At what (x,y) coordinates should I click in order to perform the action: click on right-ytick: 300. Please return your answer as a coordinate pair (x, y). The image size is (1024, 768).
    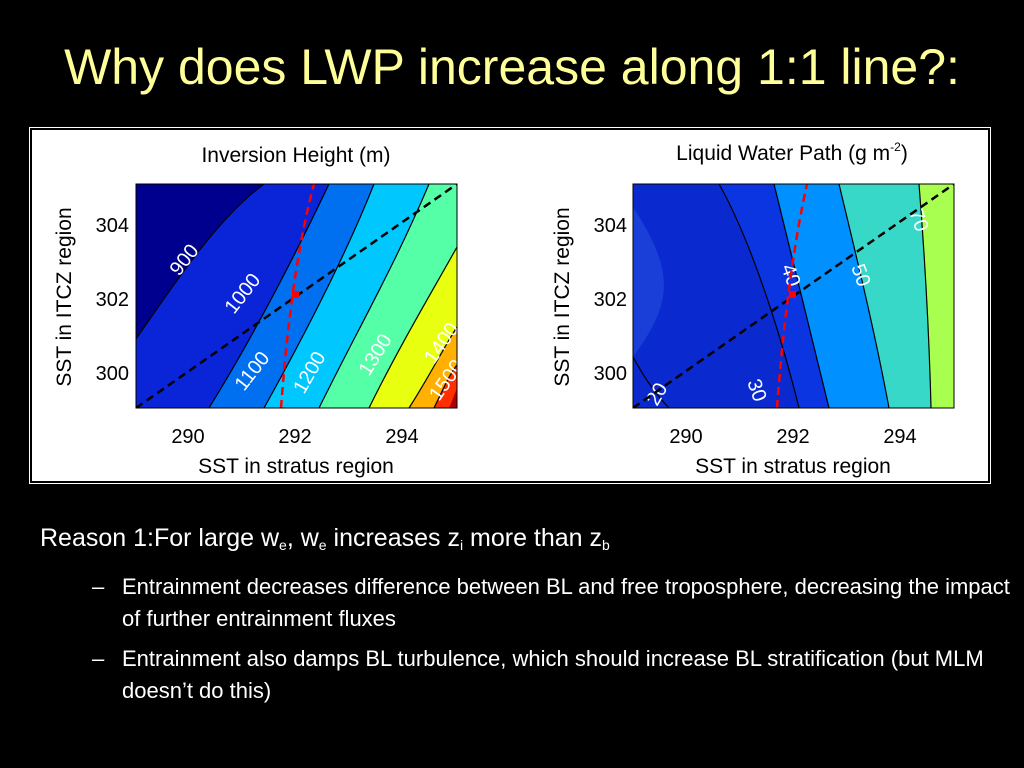
    Looking at the image, I should click on (610, 374).